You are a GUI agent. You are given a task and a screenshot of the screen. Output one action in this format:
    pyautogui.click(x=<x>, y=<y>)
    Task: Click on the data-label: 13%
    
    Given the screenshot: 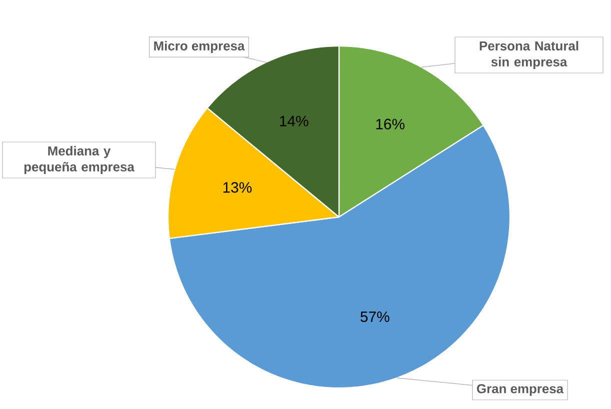 What is the action you would take?
    pyautogui.click(x=237, y=187)
    